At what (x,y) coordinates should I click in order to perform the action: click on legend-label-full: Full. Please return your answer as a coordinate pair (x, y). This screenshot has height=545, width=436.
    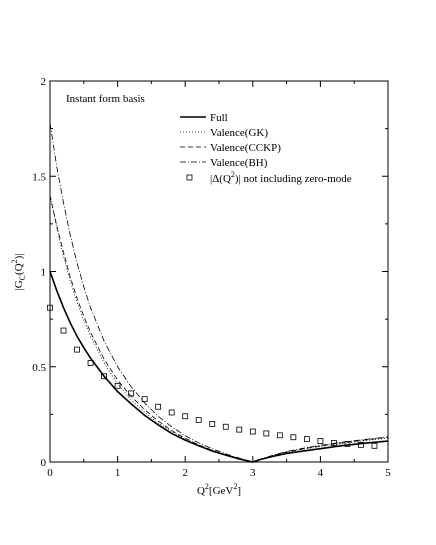
    Looking at the image, I should click on (219, 118).